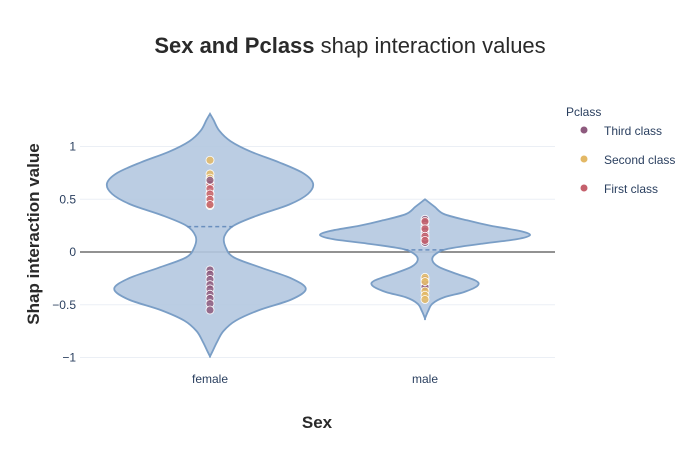 This screenshot has width=700, height=450. Describe the element at coordinates (430, 45) in the screenshot. I see `chart-title-rest: shap interaction values` at that location.